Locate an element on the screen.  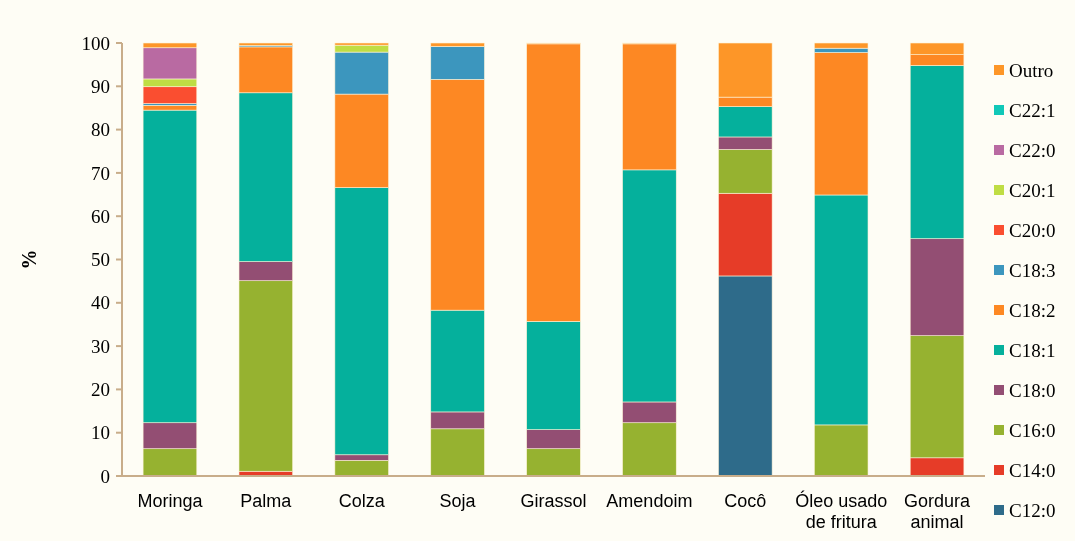
x-tick-label: Palma is located at coordinates (266, 501).